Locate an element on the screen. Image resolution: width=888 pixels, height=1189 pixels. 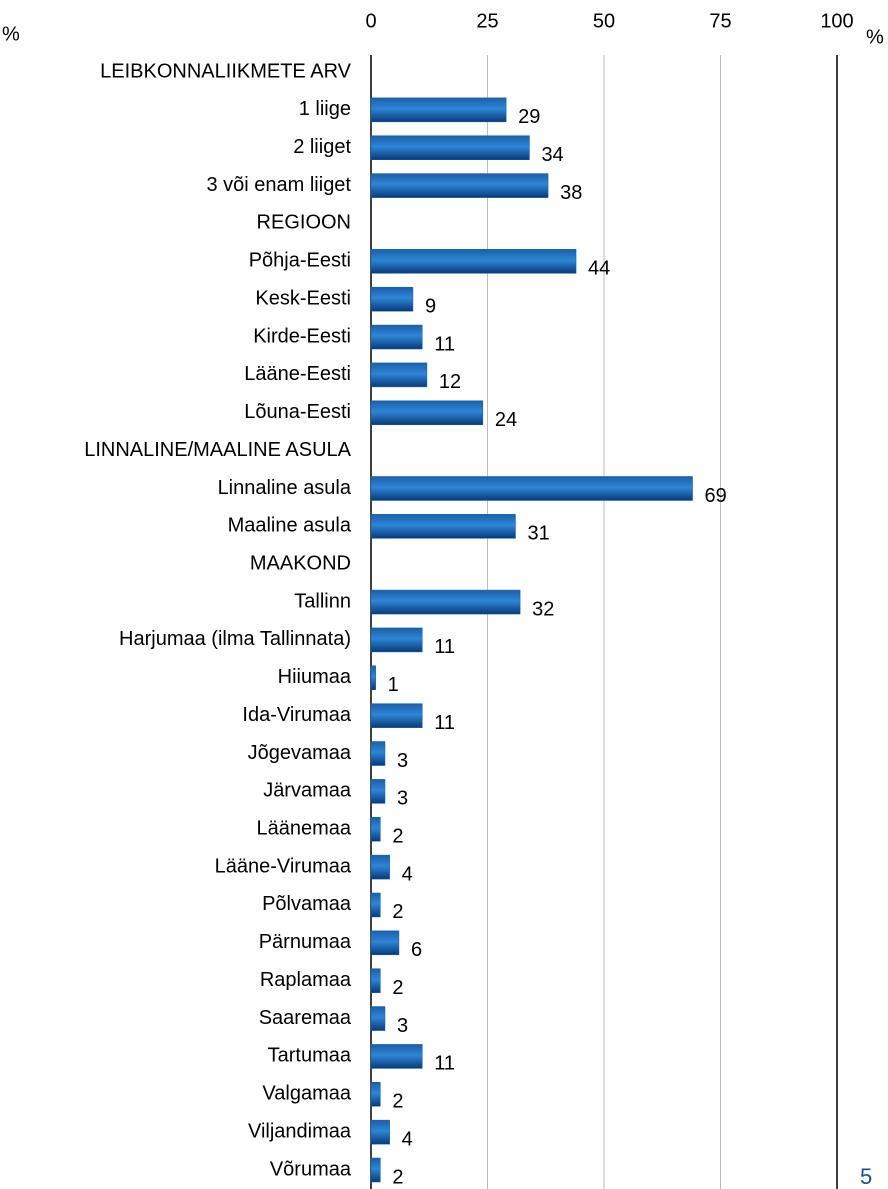
y-tick-label: Põlvamaa is located at coordinates (307, 904).